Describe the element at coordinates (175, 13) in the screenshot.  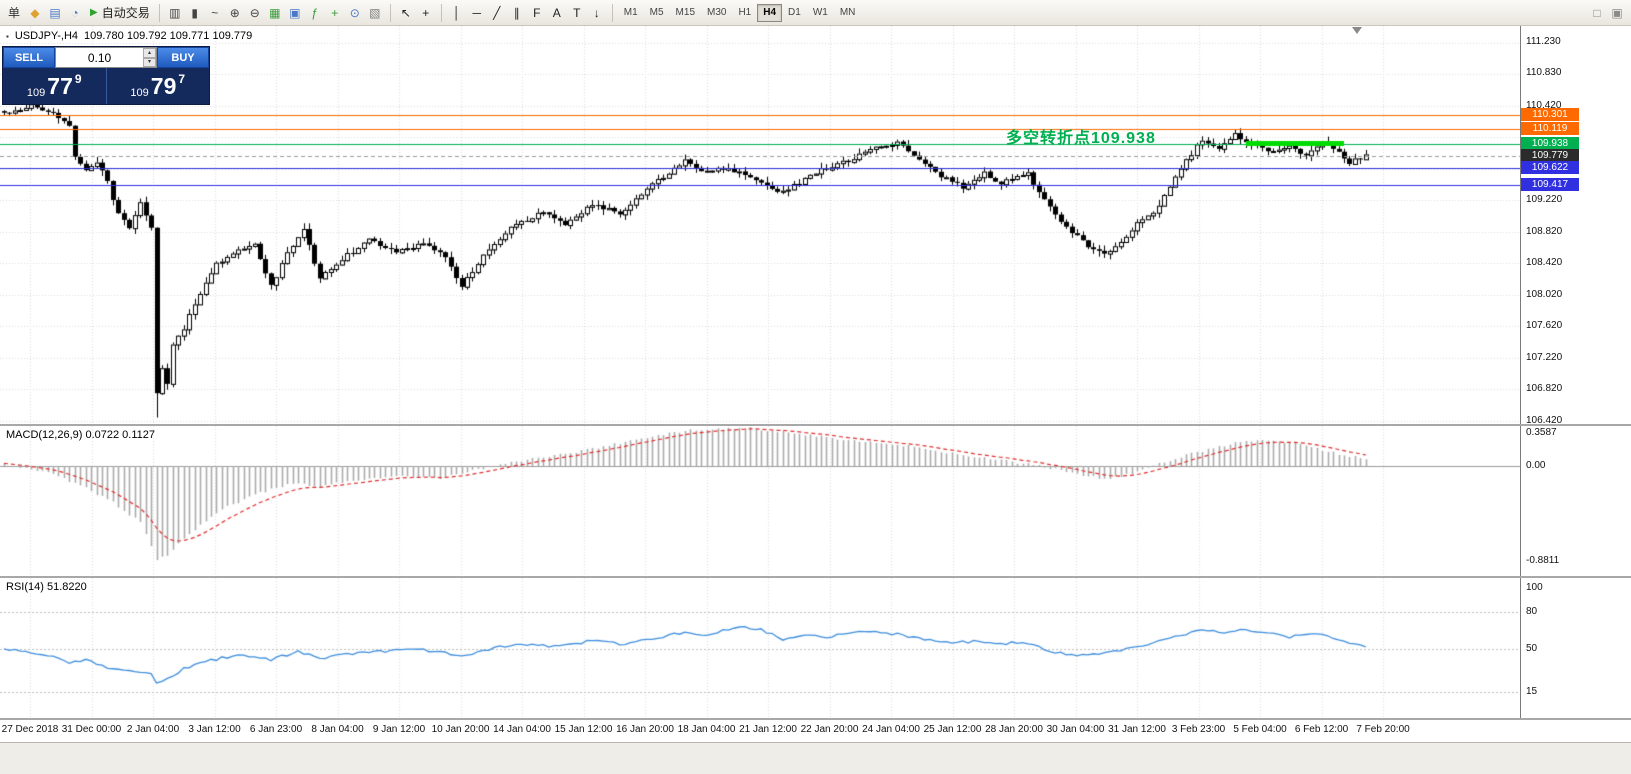
I see `bar-chart-button: ▥` at that location.